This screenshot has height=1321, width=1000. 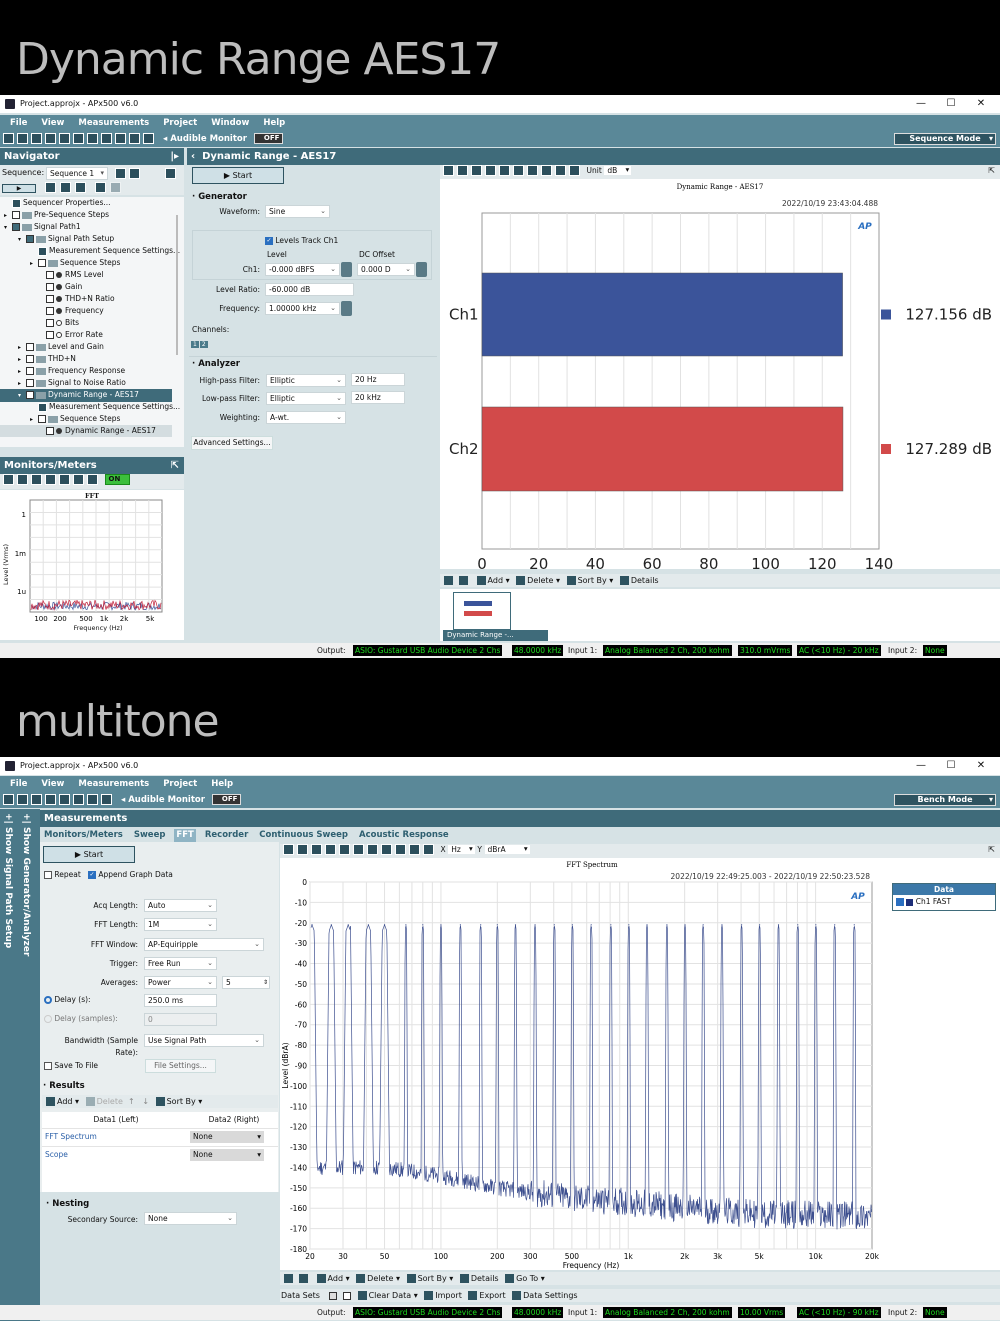 What do you see at coordinates (981, 765) in the screenshot?
I see `close-button: ✕` at bounding box center [981, 765].